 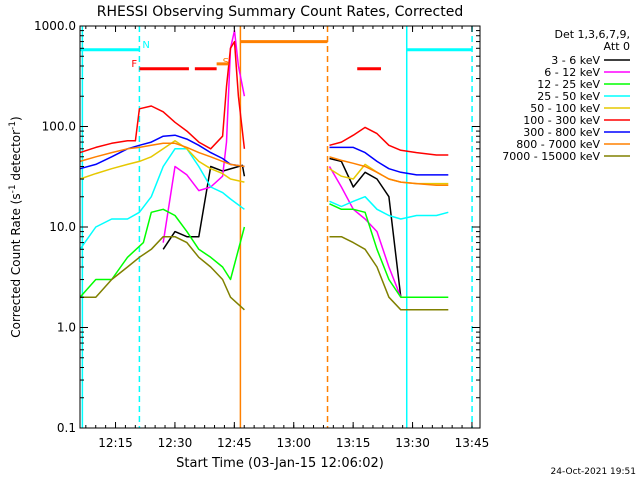 I want to click on y-axis-label: Corrected Count Rate (s-1 detector-1), so click(x=15, y=226).